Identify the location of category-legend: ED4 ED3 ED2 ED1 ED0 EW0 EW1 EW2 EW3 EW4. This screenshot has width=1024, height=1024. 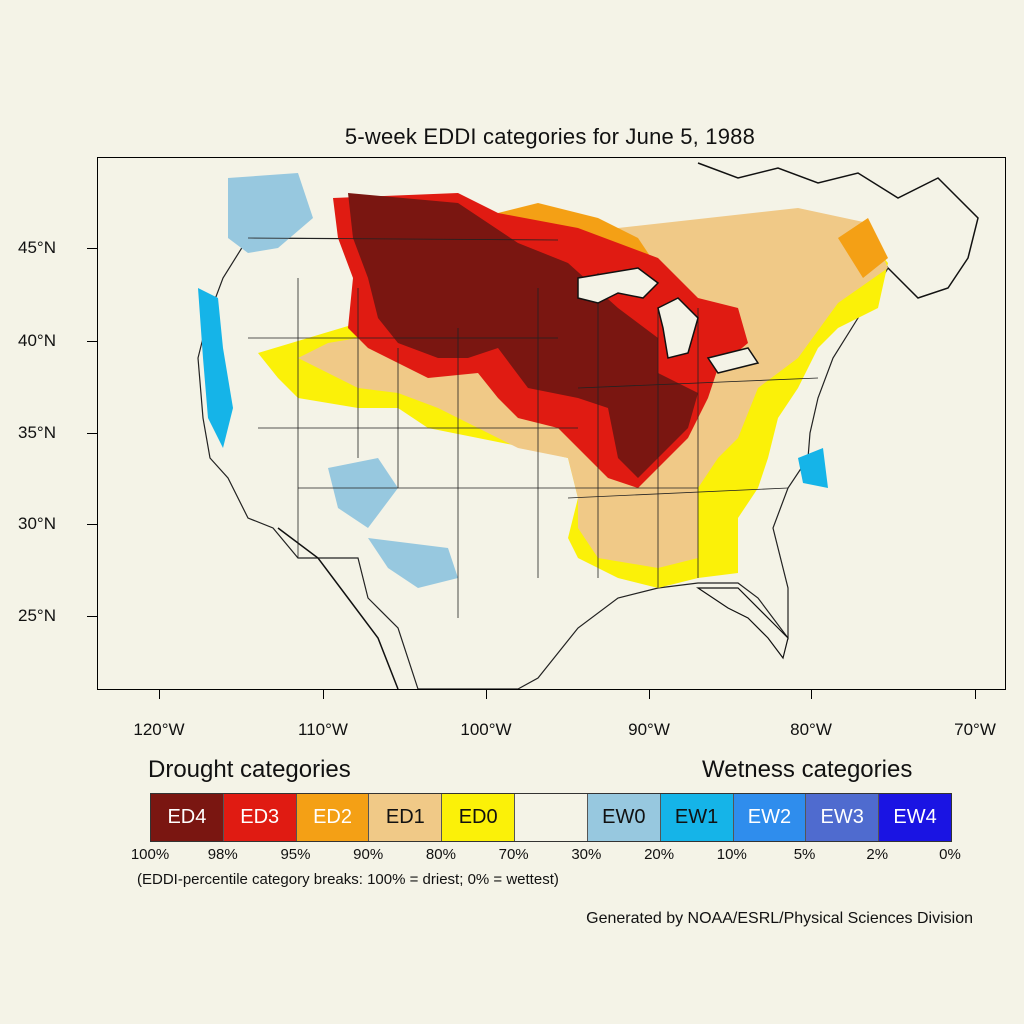
(551, 817).